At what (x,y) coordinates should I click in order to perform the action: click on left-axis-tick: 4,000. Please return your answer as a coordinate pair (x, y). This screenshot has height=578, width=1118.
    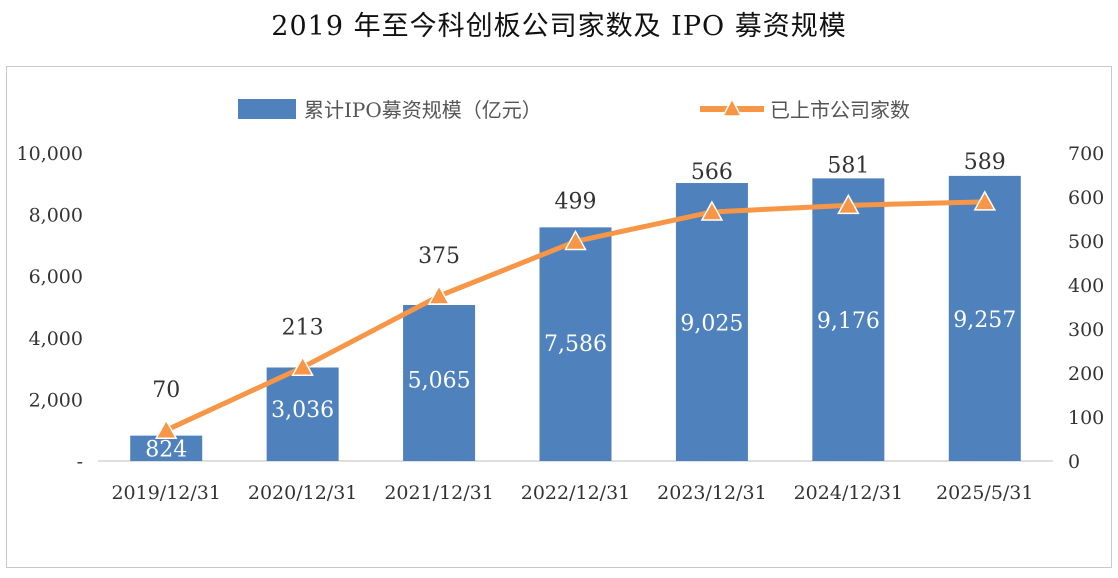
    Looking at the image, I should click on (56, 339).